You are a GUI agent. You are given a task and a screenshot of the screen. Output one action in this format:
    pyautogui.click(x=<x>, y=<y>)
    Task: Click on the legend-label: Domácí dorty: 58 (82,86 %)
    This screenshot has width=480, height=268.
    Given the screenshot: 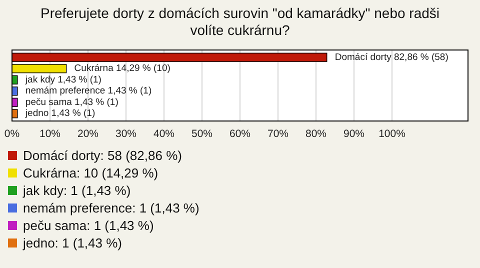 What is the action you would take?
    pyautogui.click(x=102, y=155)
    